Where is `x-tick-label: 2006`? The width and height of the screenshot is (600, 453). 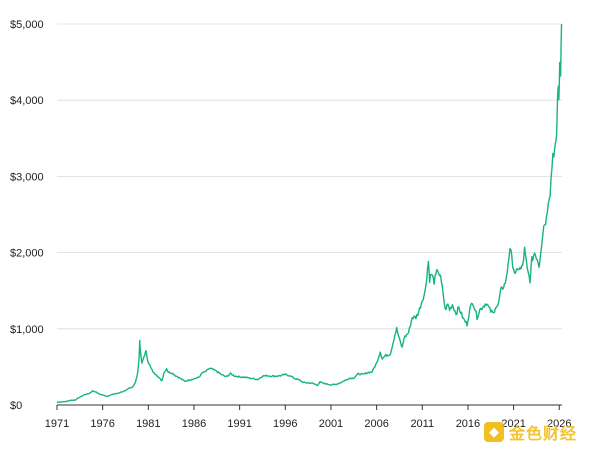
x-tick-label: 2006 is located at coordinates (376, 424).